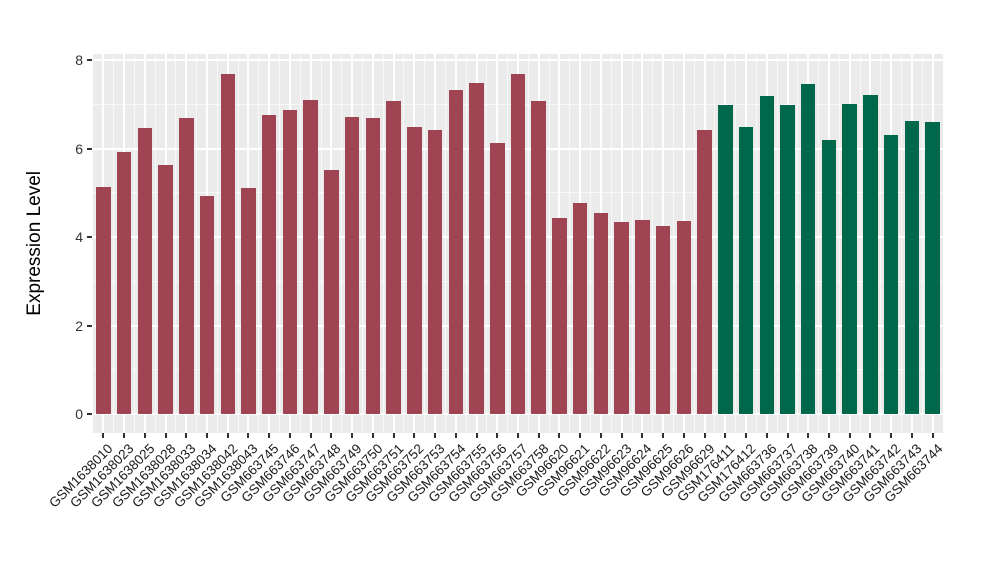 The width and height of the screenshot is (1000, 580). What do you see at coordinates (79, 414) in the screenshot?
I see `y-axis-tick-label: 0` at bounding box center [79, 414].